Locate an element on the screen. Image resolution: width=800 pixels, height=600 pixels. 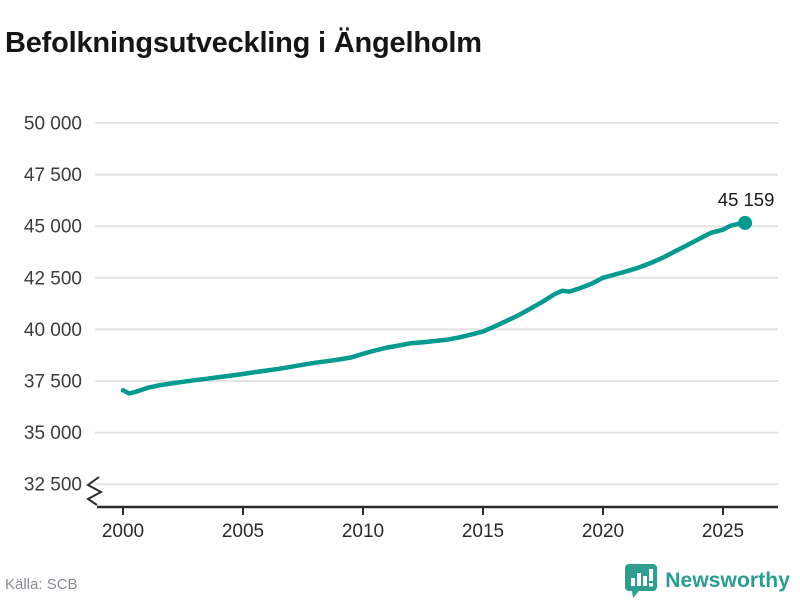
x-axis-tick-label: 2005 is located at coordinates (243, 531).